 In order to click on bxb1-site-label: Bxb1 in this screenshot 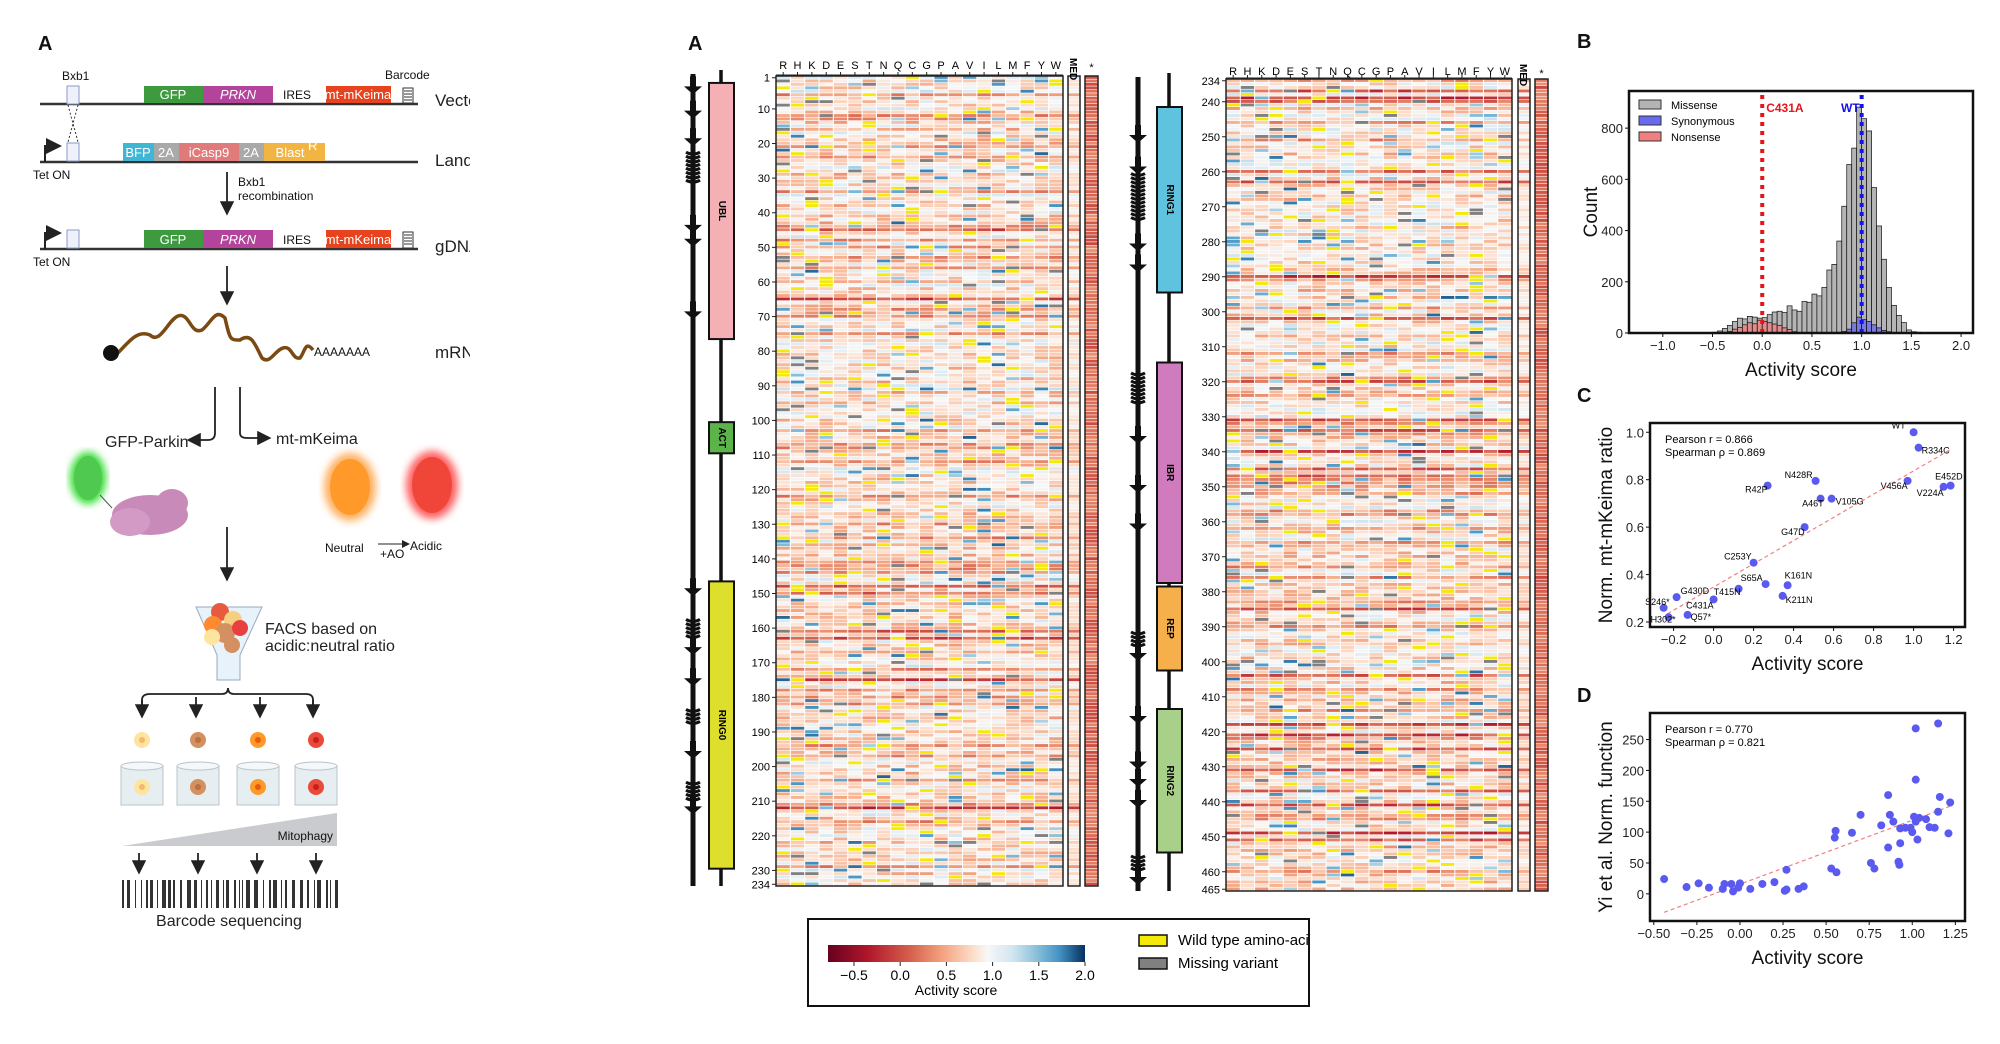, I will do `click(76, 76)`.